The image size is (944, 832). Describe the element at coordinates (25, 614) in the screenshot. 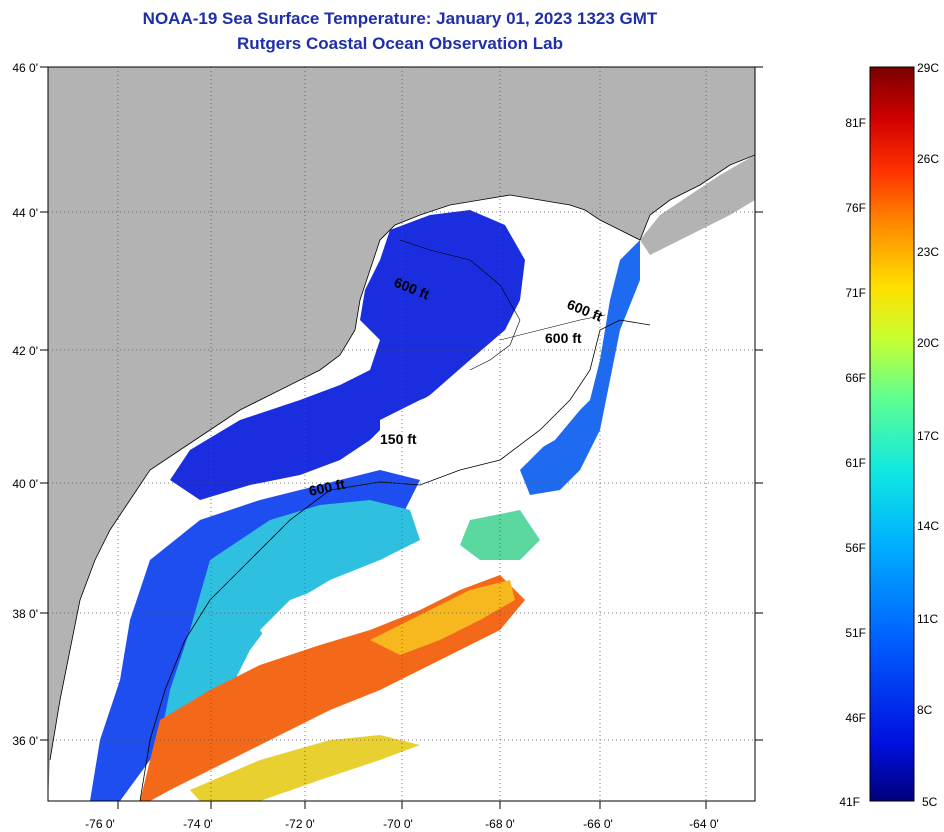

I see `lat-label-38: 38 0'` at that location.